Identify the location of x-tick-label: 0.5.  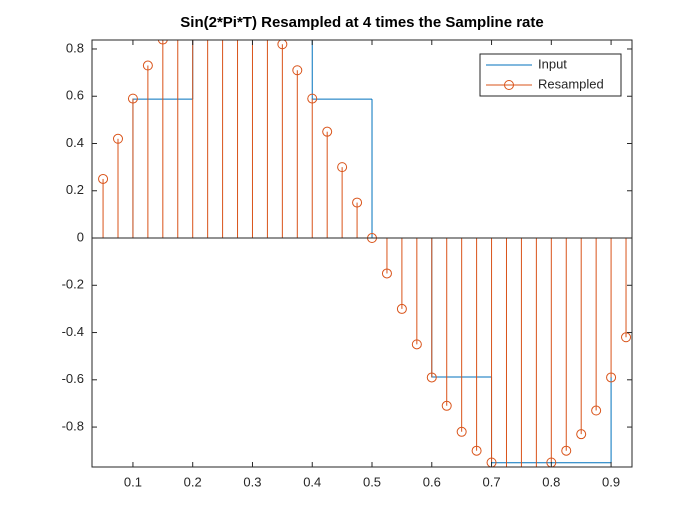
(372, 481).